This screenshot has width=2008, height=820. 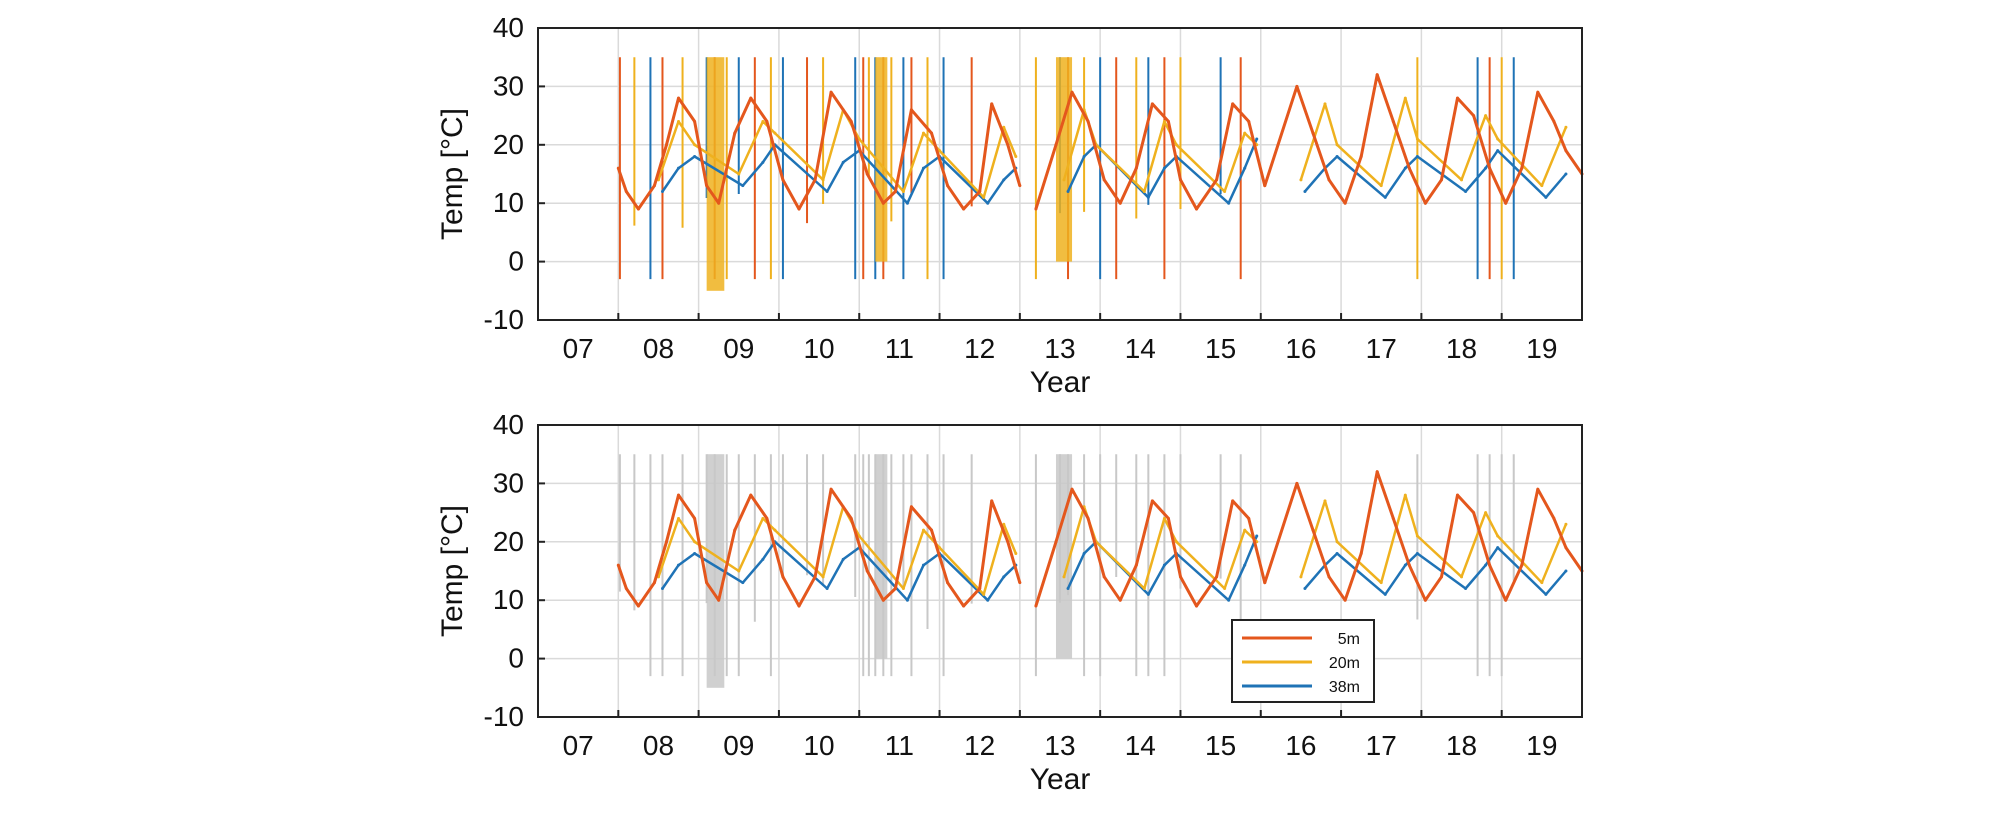 I want to click on x-axis-label: Year, so click(x=1060, y=779).